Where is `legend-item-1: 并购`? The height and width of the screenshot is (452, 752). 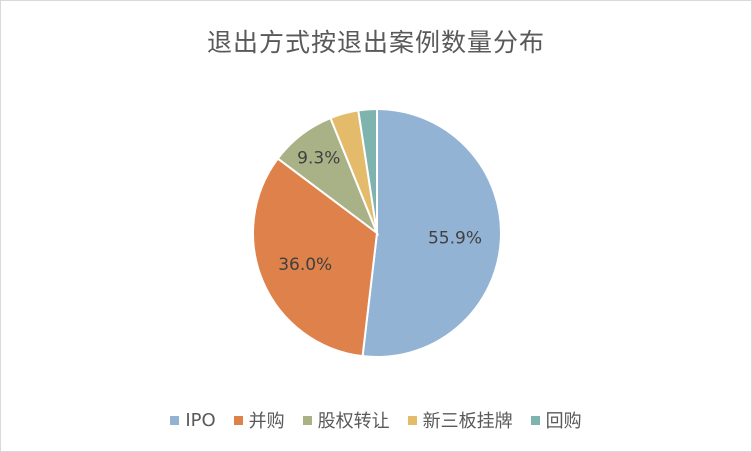
legend-item-1: 并购 is located at coordinates (259, 420).